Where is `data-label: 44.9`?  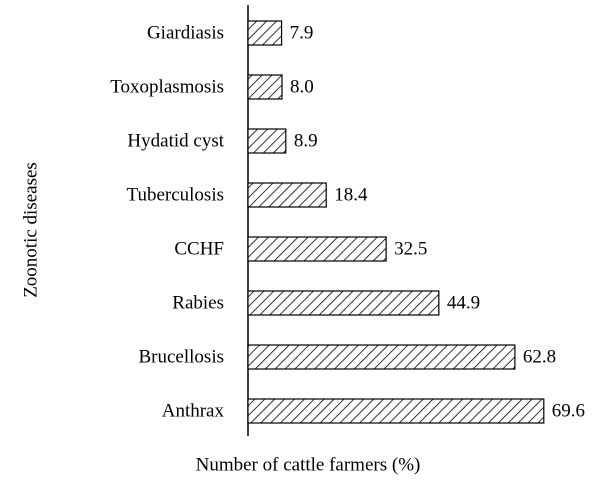 data-label: 44.9 is located at coordinates (463, 302).